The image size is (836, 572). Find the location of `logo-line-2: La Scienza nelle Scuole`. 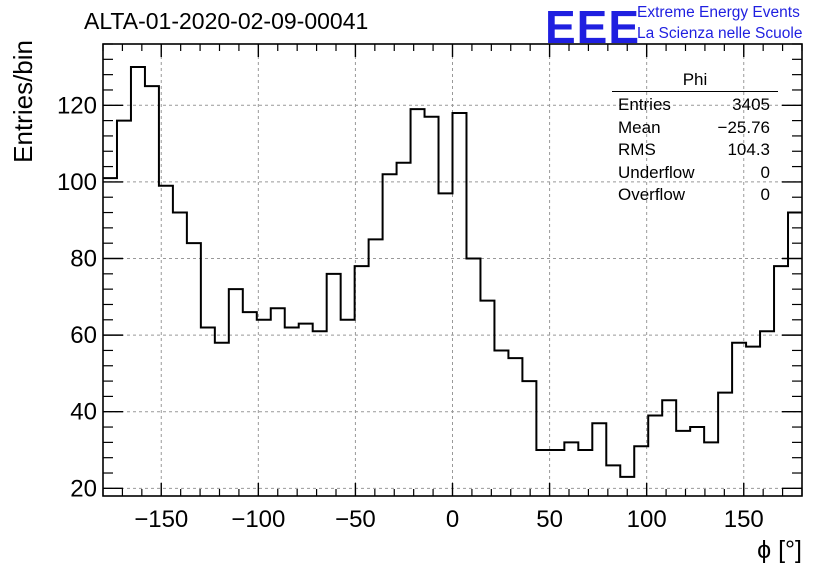

logo-line-2: La Scienza nelle Scuole is located at coordinates (720, 33).